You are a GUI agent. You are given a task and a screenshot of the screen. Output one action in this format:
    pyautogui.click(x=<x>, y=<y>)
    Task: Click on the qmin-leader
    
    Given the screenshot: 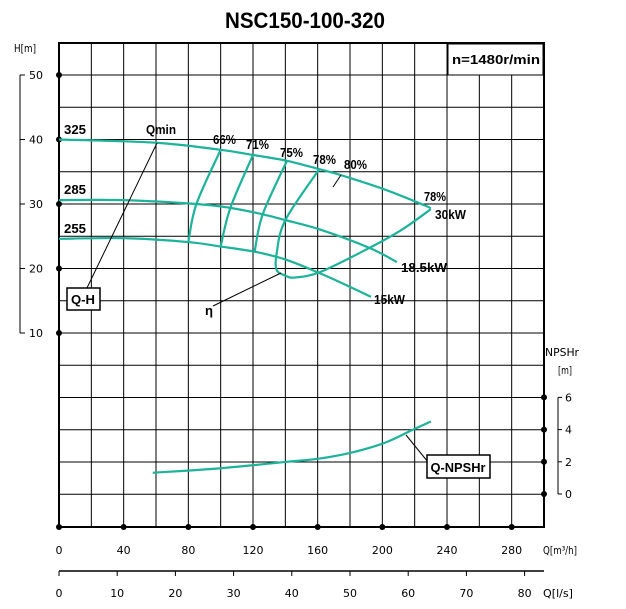 What is the action you would take?
    pyautogui.click(x=121, y=216)
    